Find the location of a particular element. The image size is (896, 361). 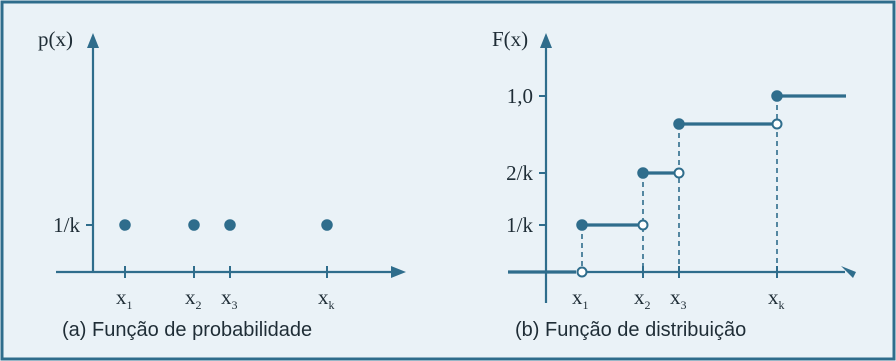

panel-a-x-axis-arrow-icon is located at coordinates (398, 272).